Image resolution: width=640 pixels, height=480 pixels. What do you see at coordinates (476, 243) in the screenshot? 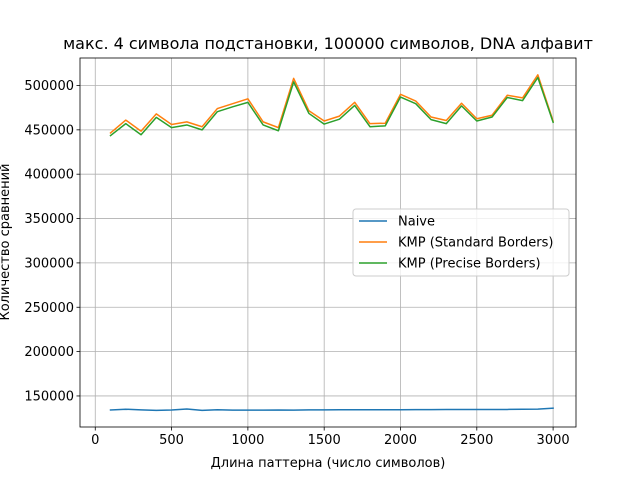
I see `legend-label: KMP (Standard Borders)` at bounding box center [476, 243].